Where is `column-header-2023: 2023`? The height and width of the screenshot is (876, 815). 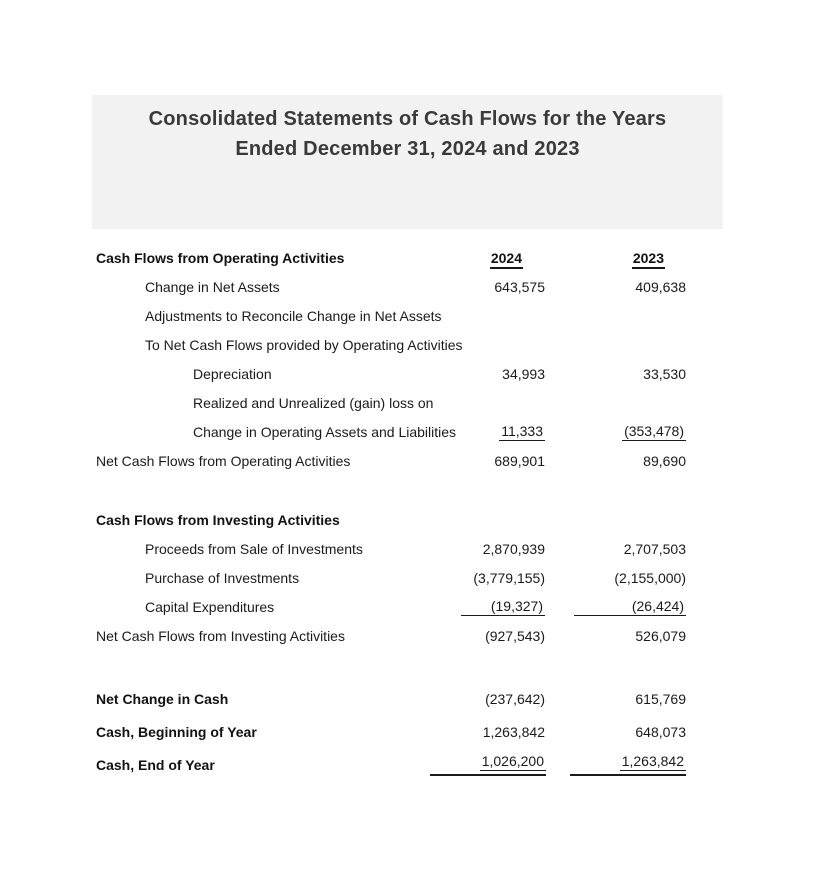 column-header-2023: 2023 is located at coordinates (648, 259).